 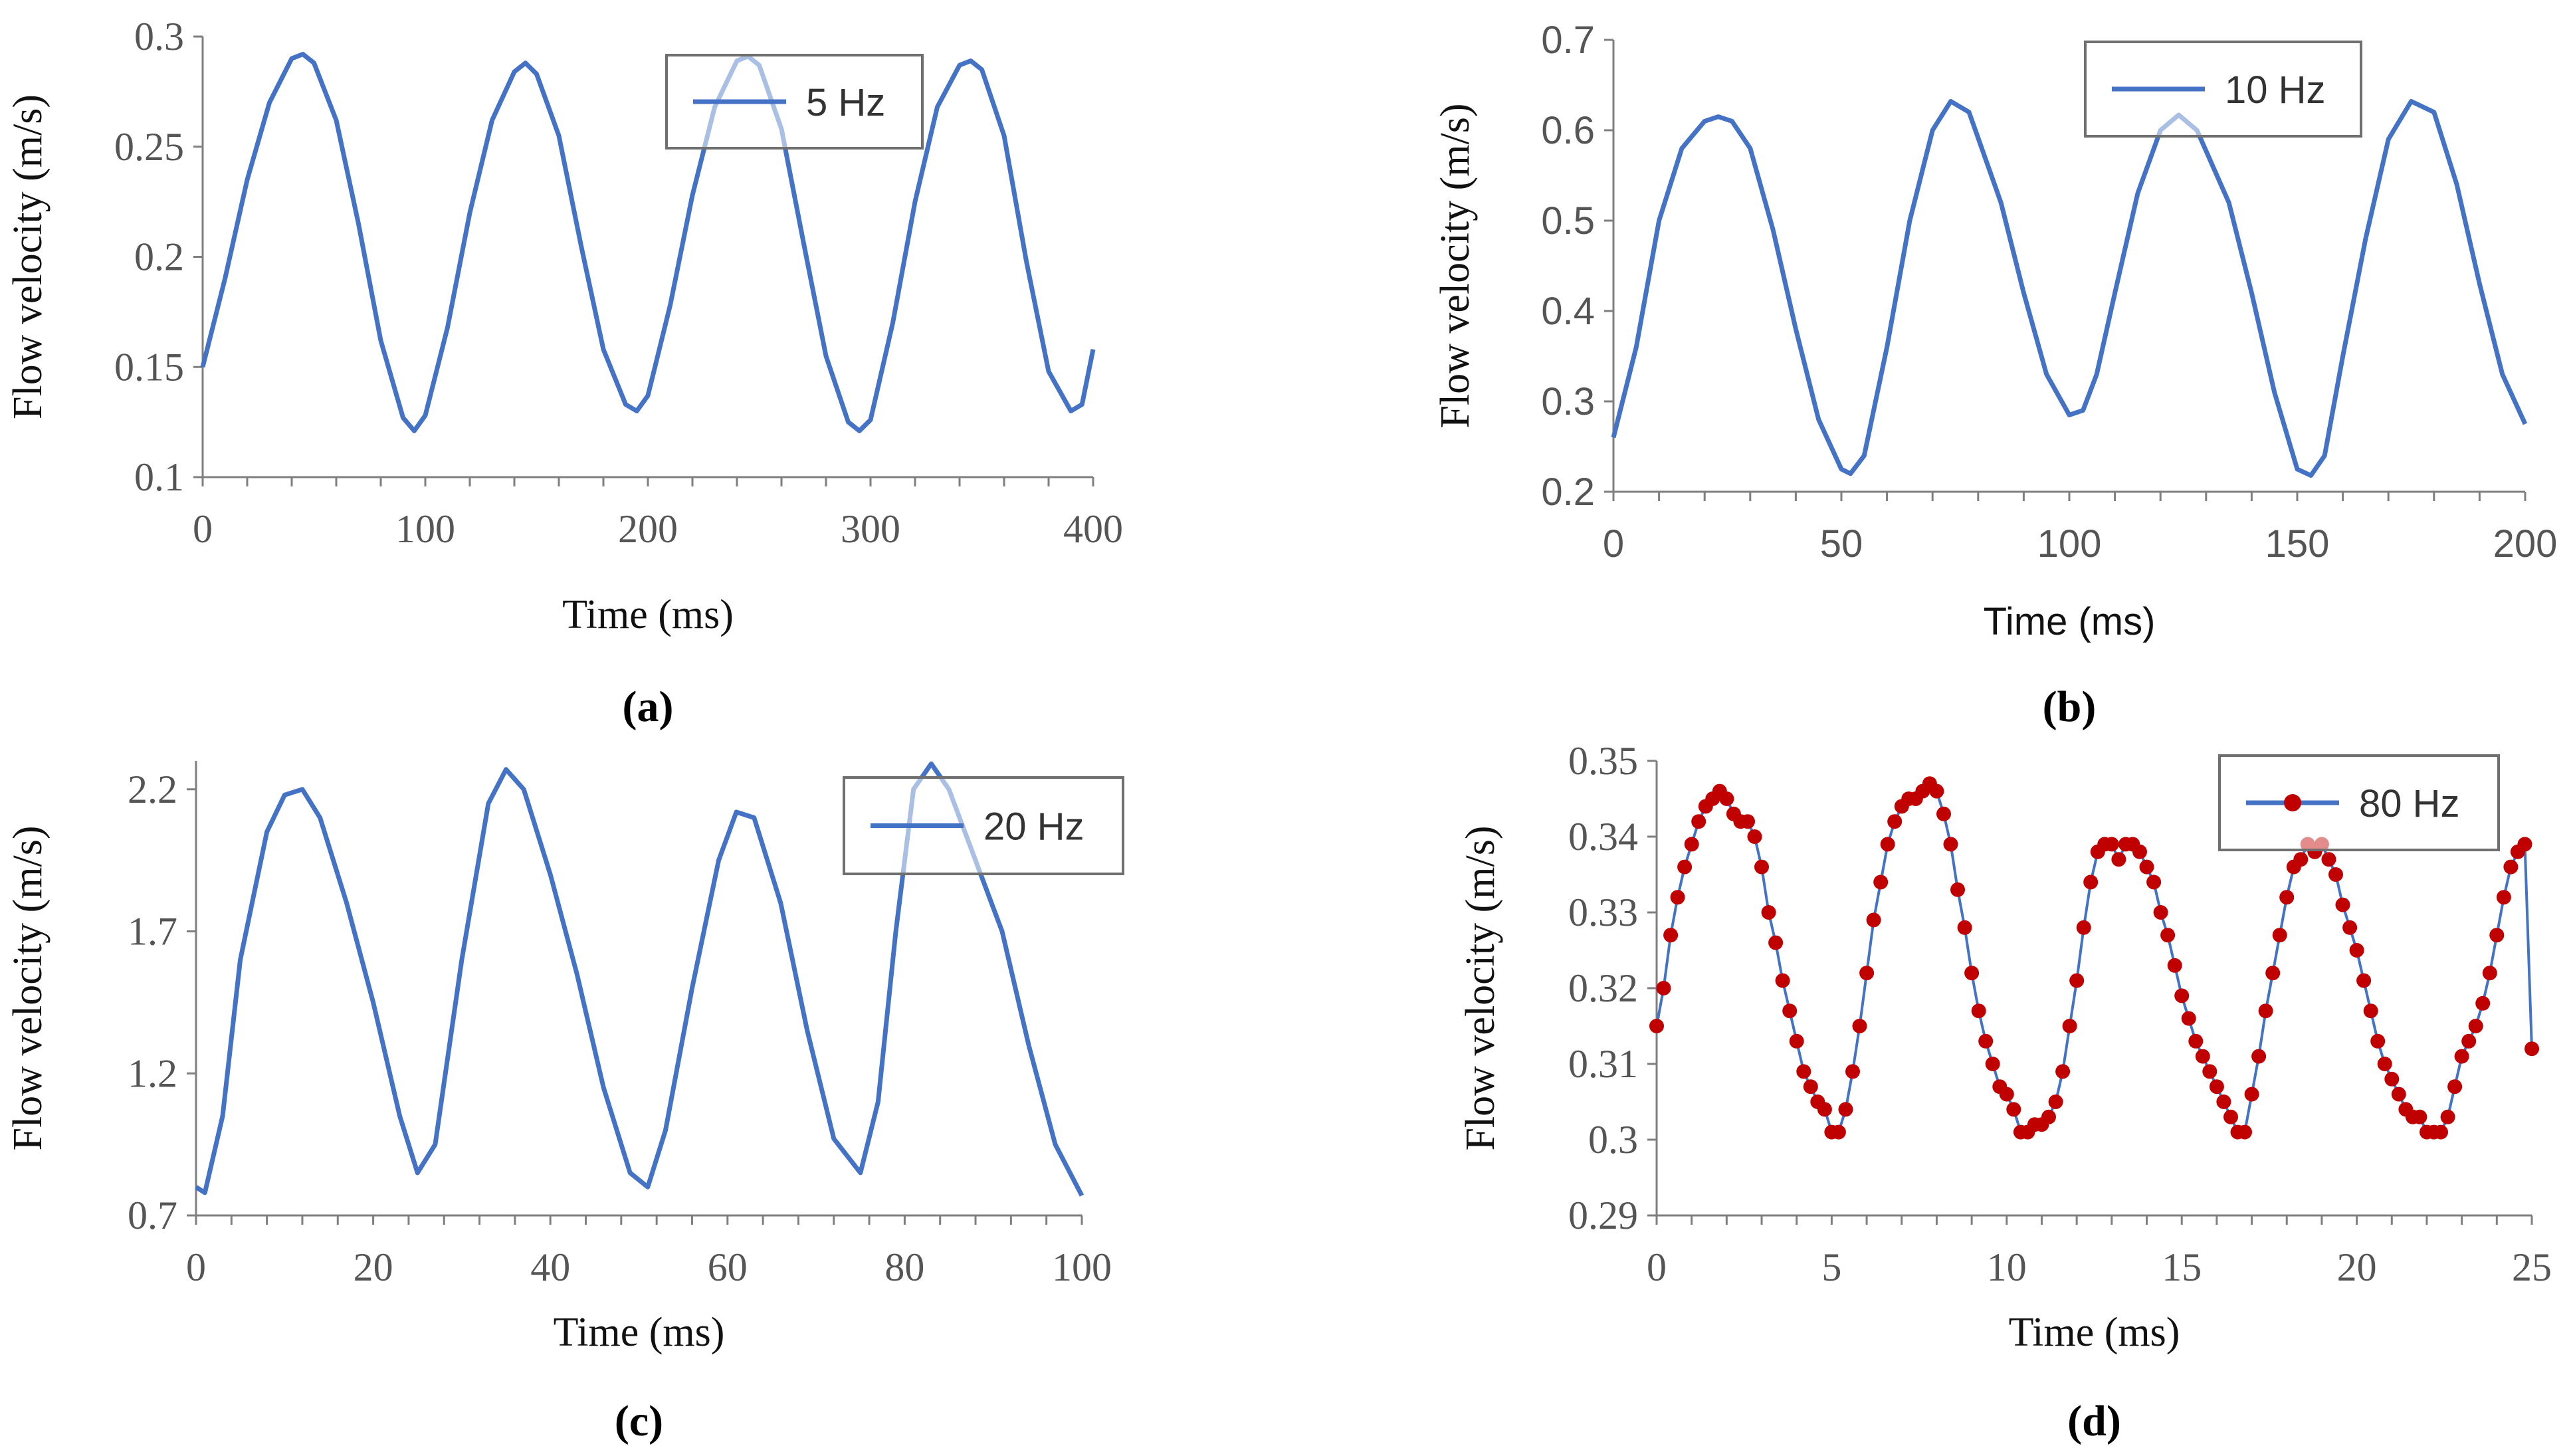 I want to click on y-tick-label: 1.2, so click(x=152, y=1073).